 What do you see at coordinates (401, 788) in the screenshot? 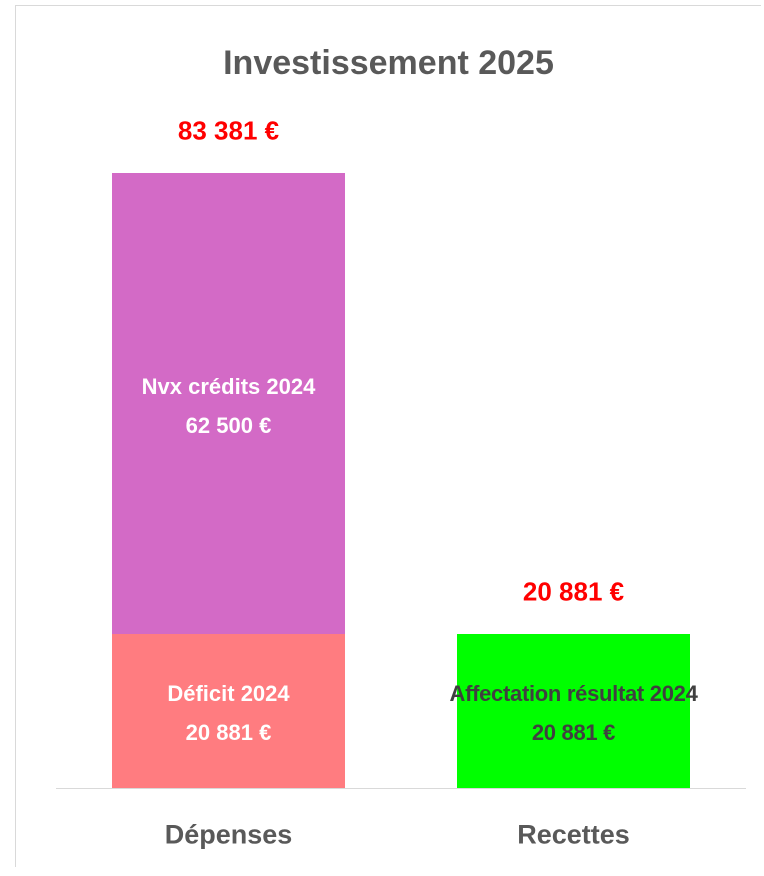
I see `baseline` at bounding box center [401, 788].